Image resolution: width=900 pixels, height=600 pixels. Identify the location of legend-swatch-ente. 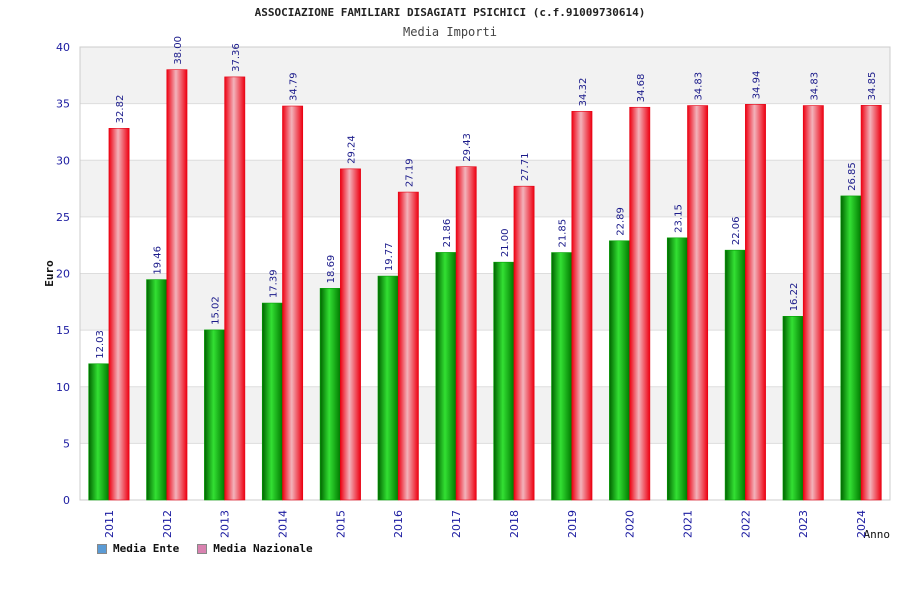
(102, 548).